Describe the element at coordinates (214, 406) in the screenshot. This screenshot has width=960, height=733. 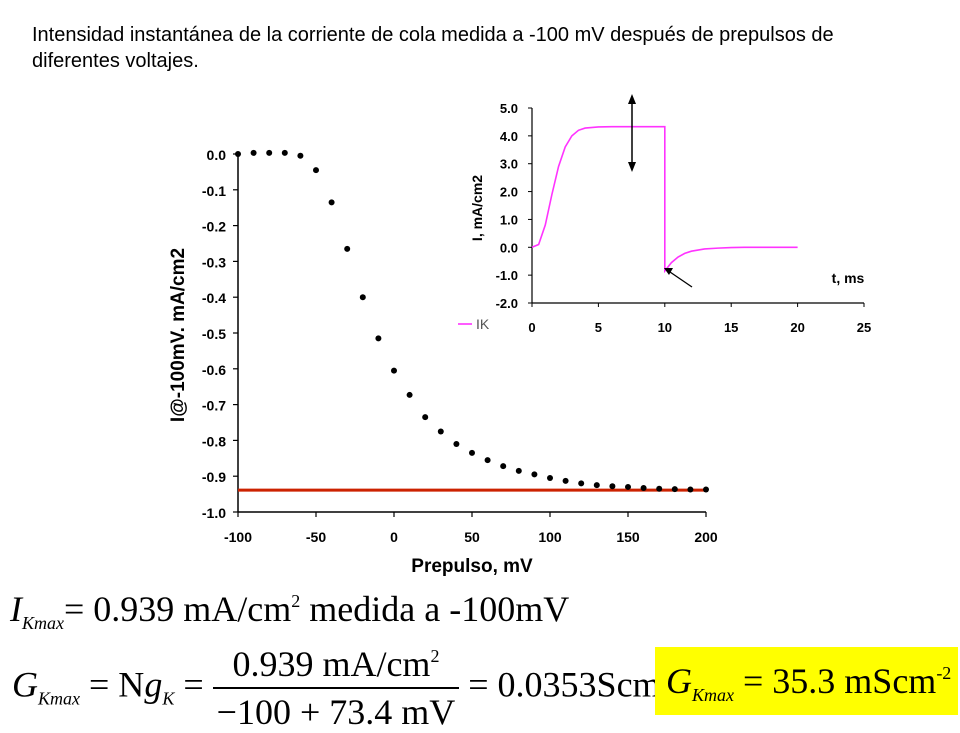
I see `main-y-tick-label: -0.7` at that location.